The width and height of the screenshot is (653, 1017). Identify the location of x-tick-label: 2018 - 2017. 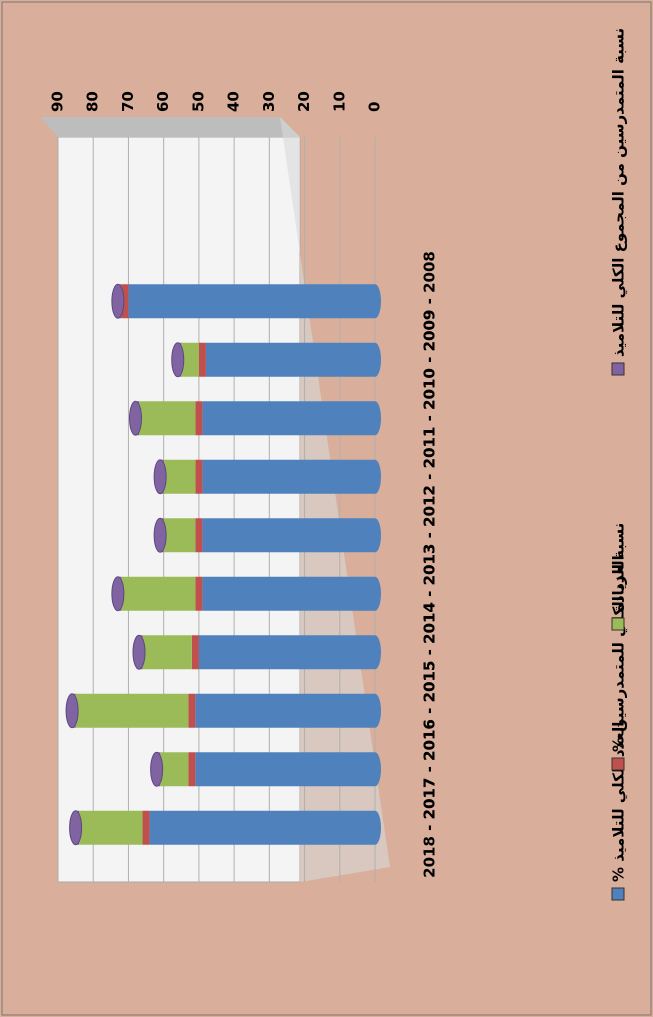
(430, 828).